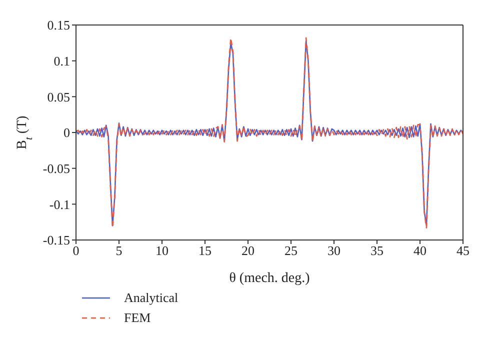  Describe the element at coordinates (205, 250) in the screenshot. I see `x-tick-label: 15` at that location.